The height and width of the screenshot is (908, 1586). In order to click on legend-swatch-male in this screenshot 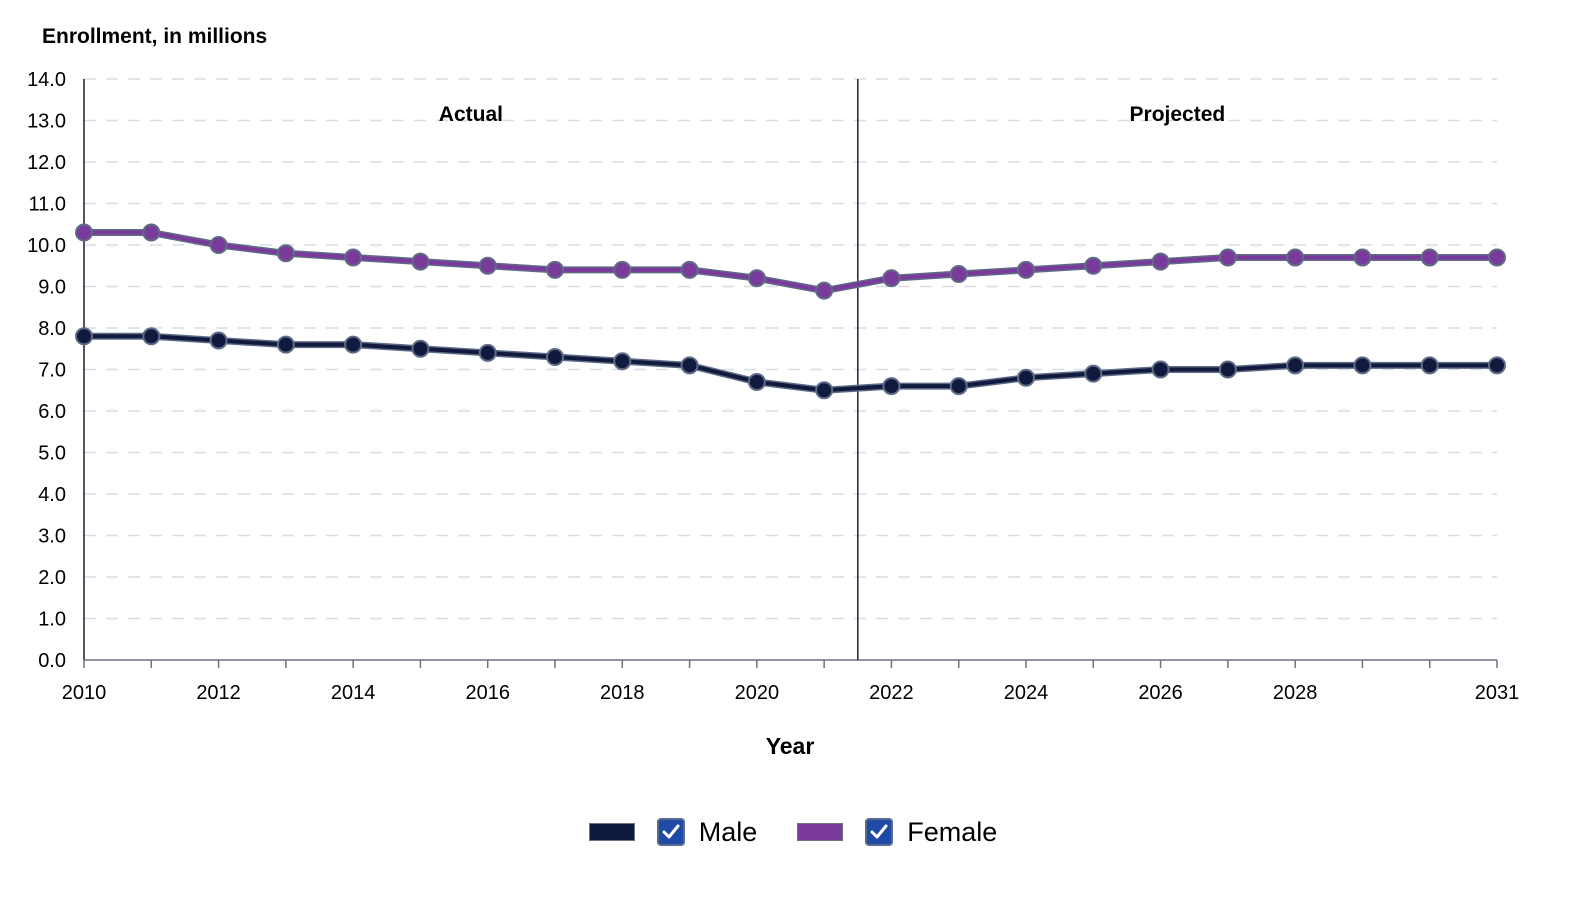, I will do `click(611, 832)`.